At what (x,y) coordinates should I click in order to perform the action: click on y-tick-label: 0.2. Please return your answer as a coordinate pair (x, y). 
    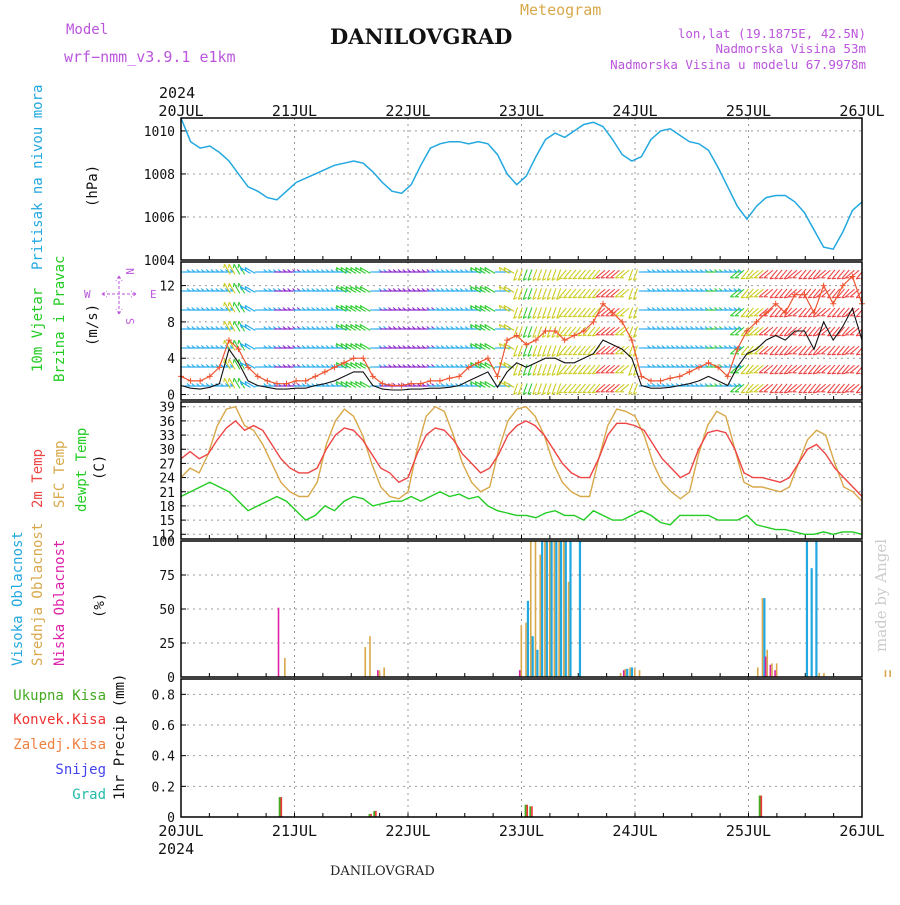
    Looking at the image, I should click on (163, 787).